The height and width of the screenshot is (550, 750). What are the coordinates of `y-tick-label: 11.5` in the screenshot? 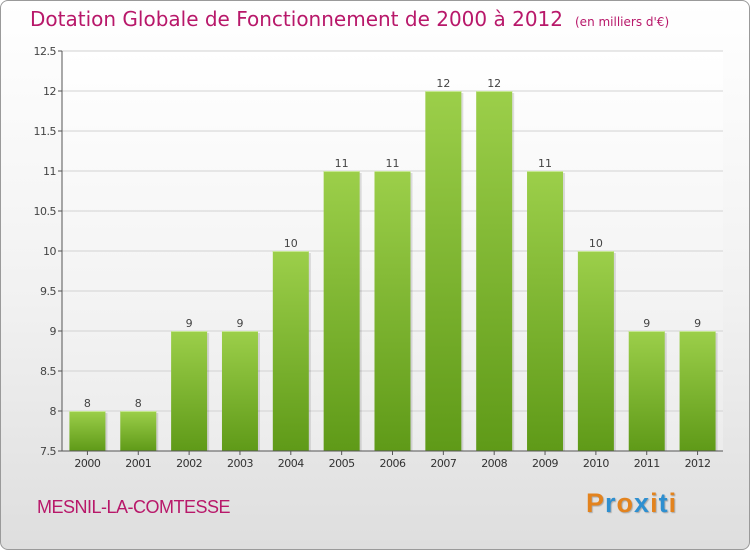 It's located at (45, 131).